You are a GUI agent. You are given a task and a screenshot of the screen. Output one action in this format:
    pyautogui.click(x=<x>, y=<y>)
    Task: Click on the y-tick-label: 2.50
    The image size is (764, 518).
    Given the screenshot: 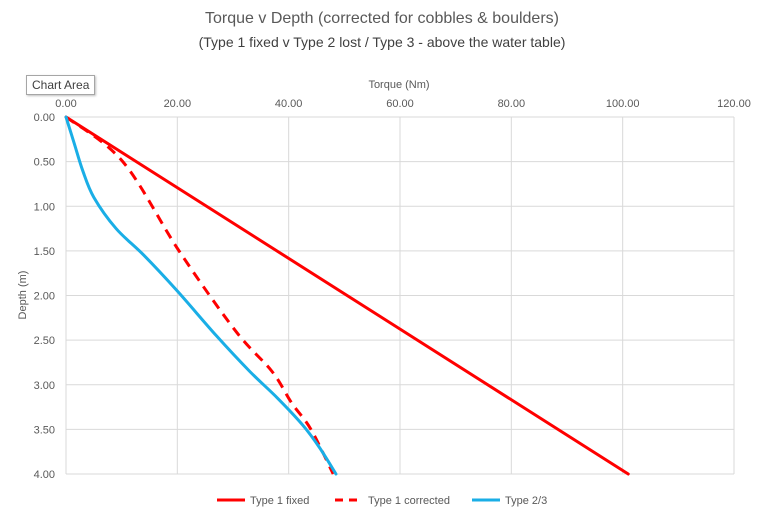 What is the action you would take?
    pyautogui.click(x=44, y=341)
    